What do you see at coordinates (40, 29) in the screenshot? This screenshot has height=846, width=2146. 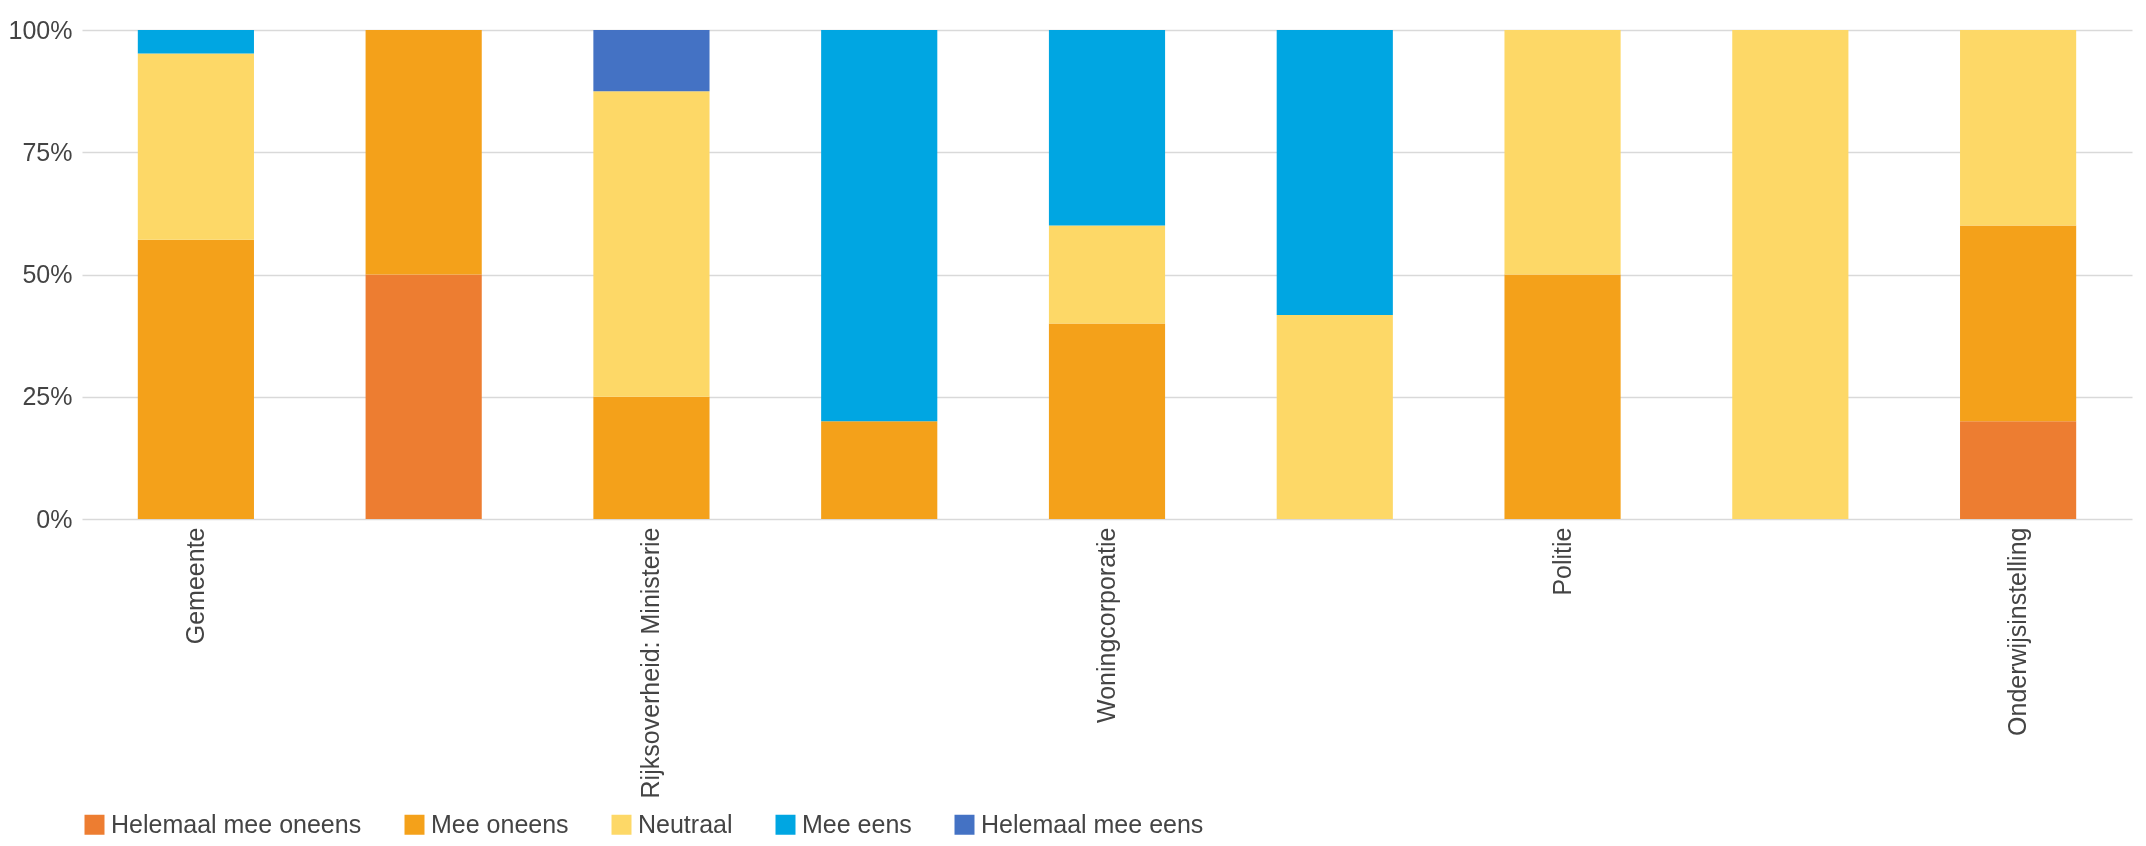 I see `y-tick-label: 100%` at bounding box center [40, 29].